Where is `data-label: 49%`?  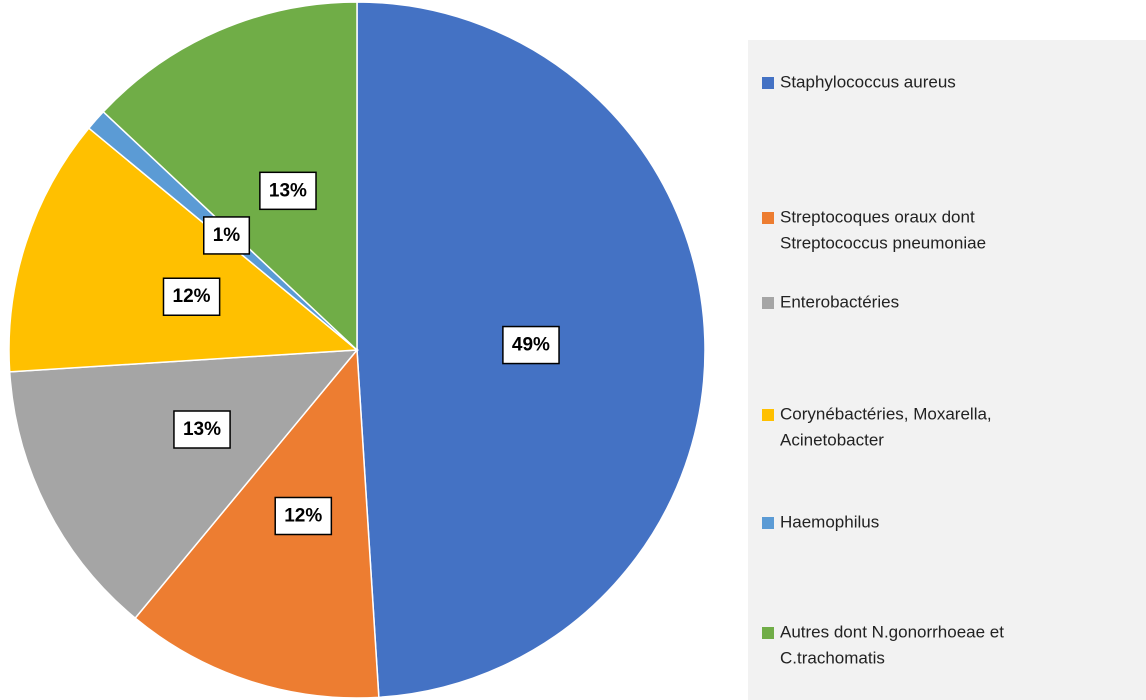 data-label: 49% is located at coordinates (531, 345).